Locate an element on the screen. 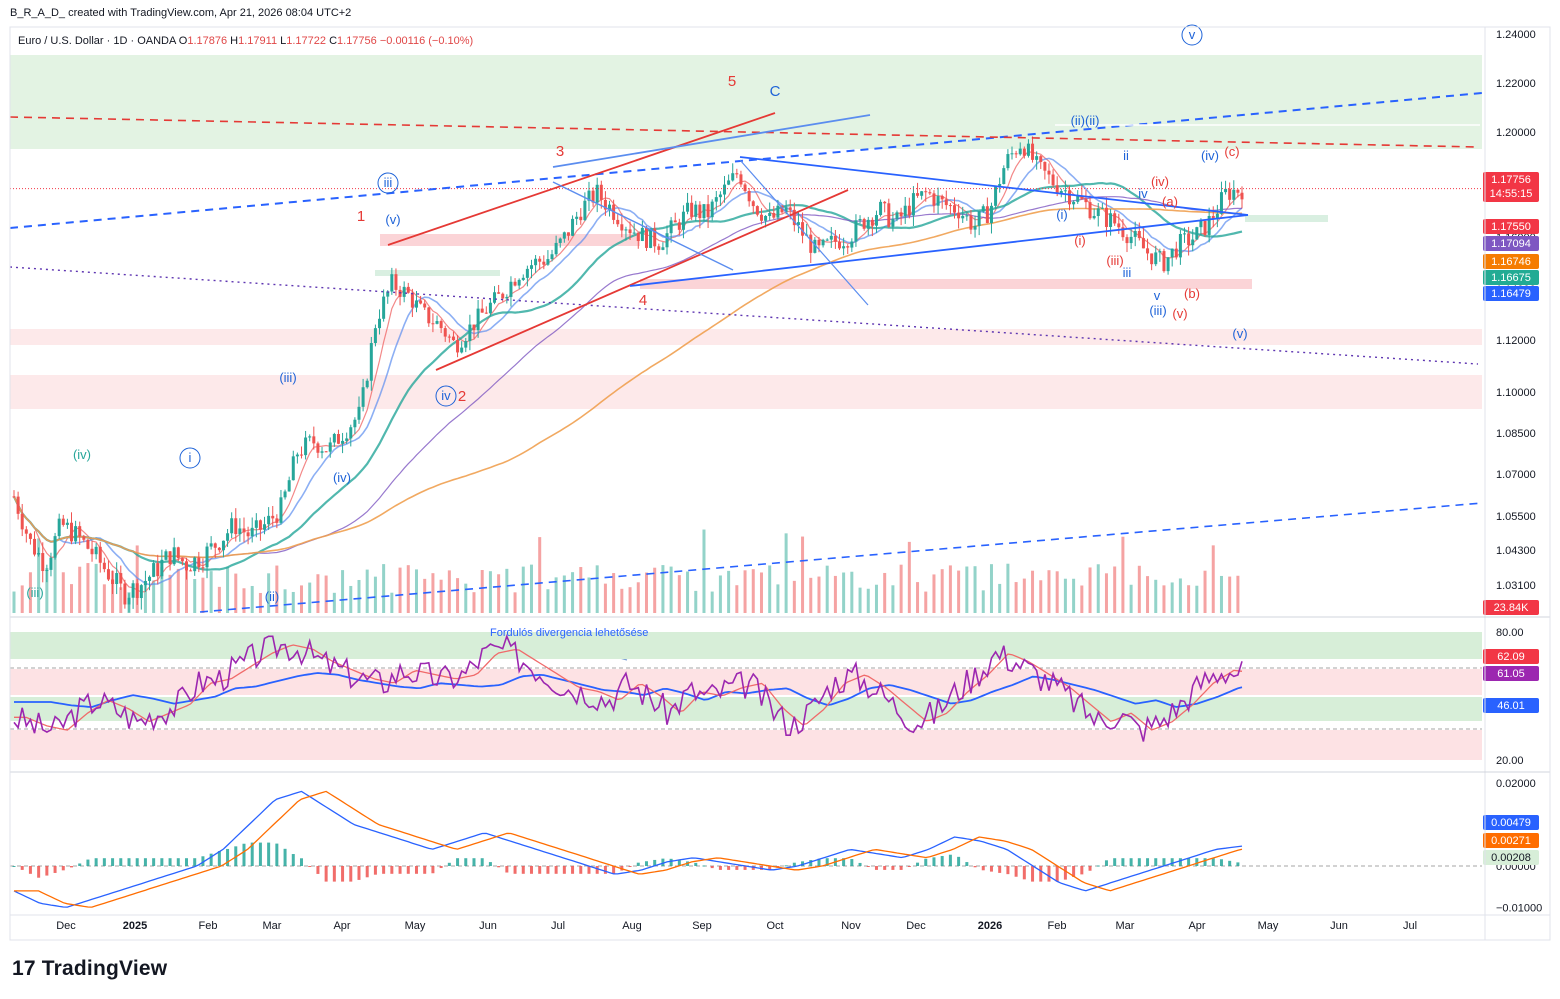 The height and width of the screenshot is (999, 1560). macd-value-label: 0.00479 is located at coordinates (1511, 823).